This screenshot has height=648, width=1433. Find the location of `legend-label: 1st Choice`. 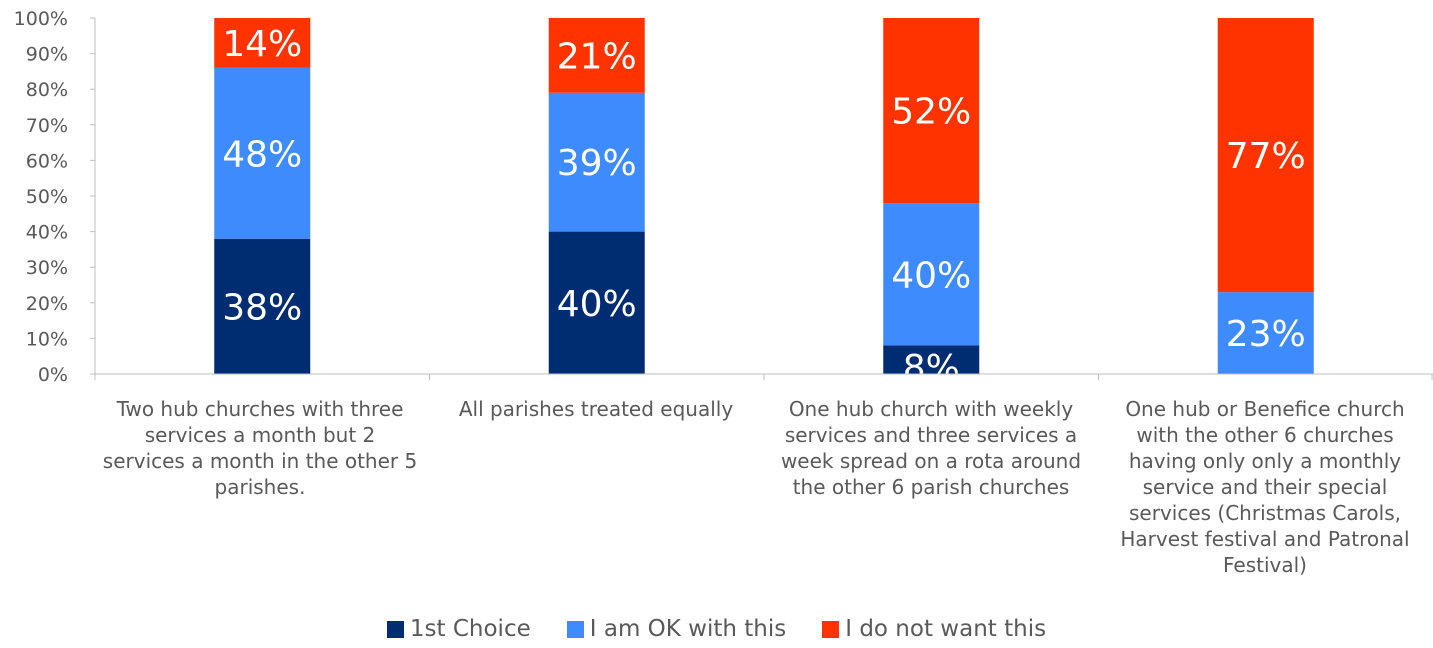

legend-label: 1st Choice is located at coordinates (470, 629).